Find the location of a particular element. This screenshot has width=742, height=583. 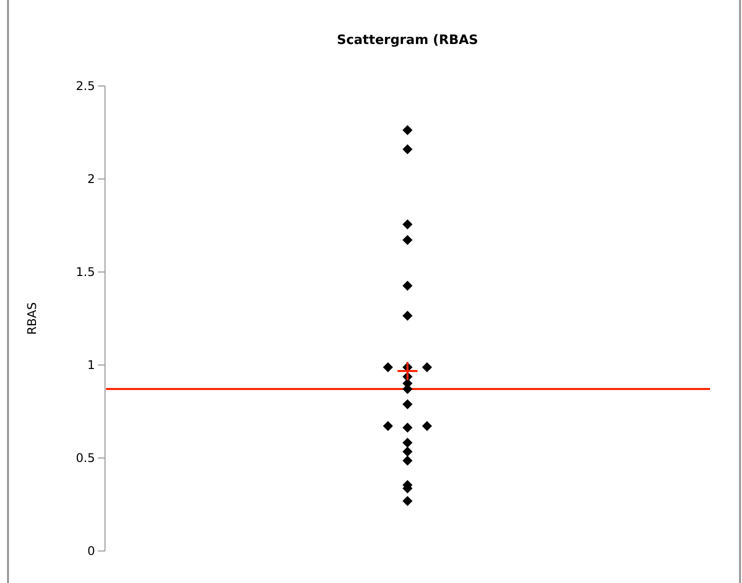

y-axis-title: RBAS is located at coordinates (32, 318).